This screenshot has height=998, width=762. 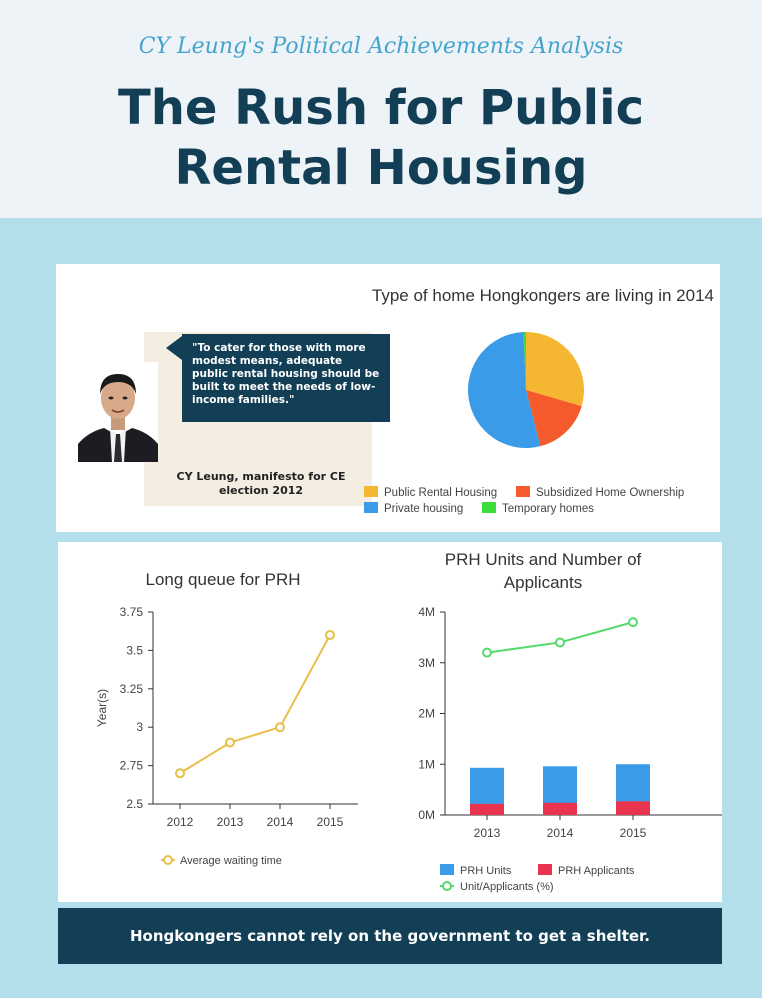 I want to click on legend-label: Average waiting time, so click(x=231, y=861).